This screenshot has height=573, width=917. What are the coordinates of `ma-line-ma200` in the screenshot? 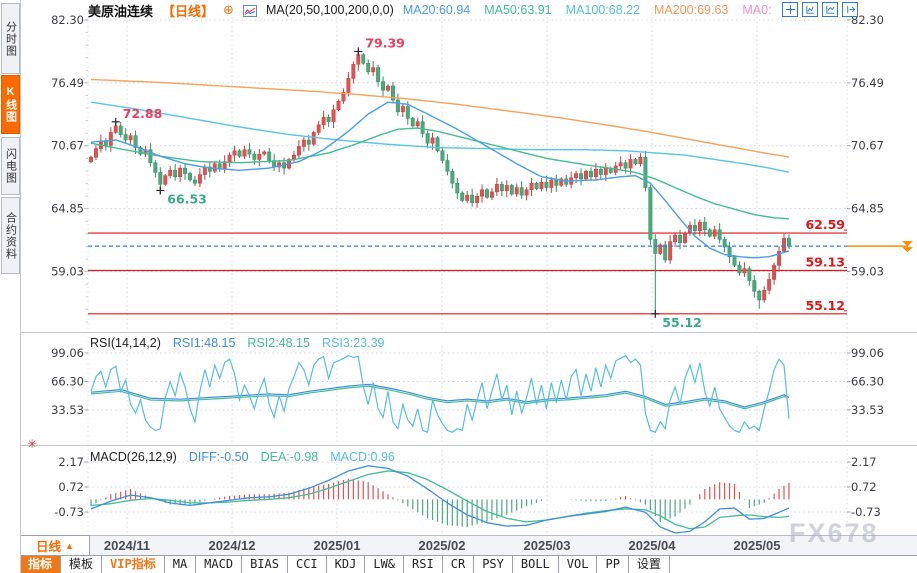 It's located at (440, 118).